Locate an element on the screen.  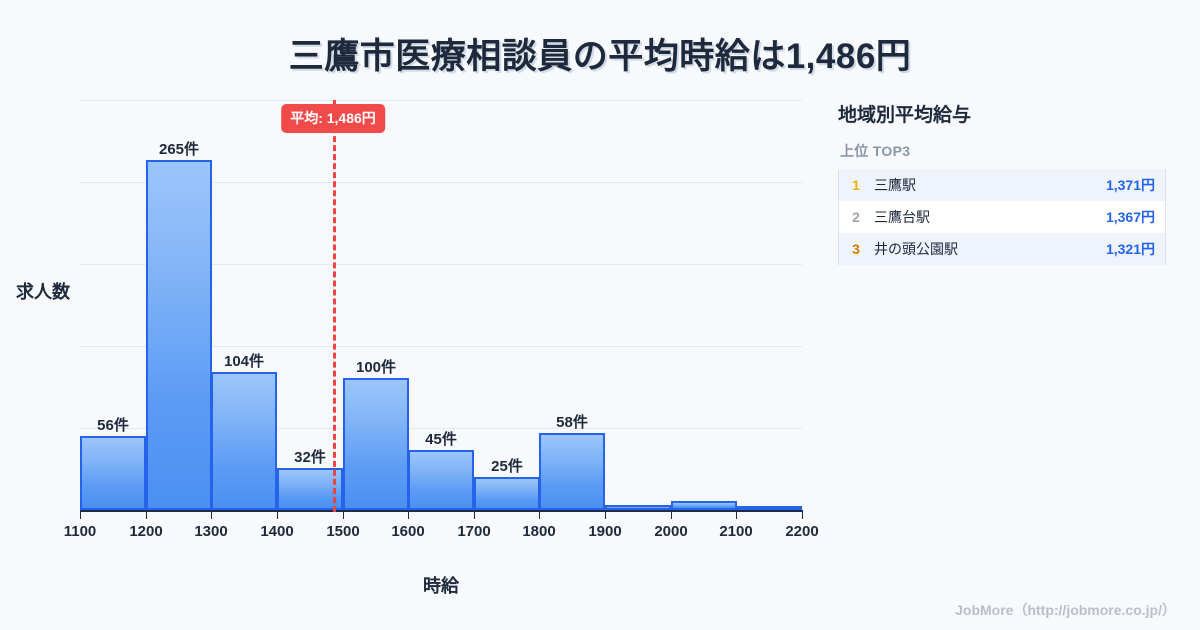
rank-wage-value: 1,371円 is located at coordinates (1130, 185).